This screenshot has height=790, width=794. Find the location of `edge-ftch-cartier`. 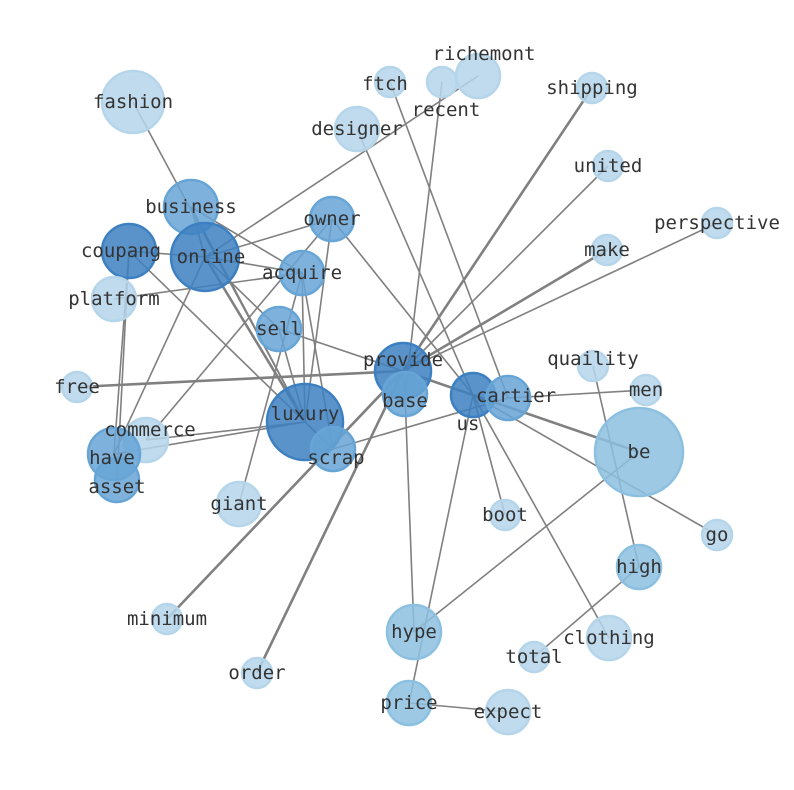

edge-ftch-cartier is located at coordinates (449, 240).